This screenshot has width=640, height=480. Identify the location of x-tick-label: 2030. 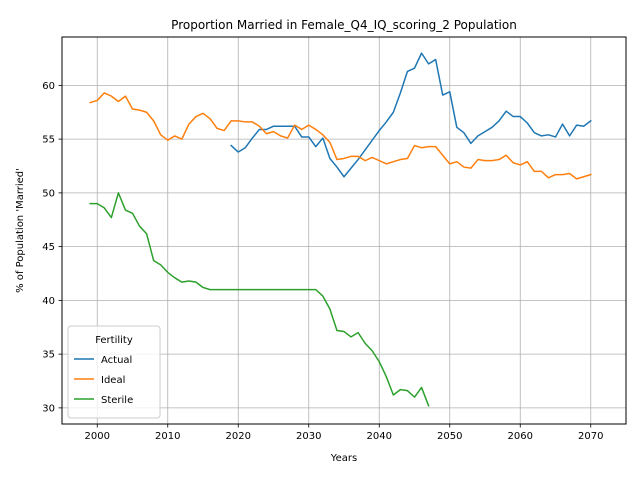
(308, 436).